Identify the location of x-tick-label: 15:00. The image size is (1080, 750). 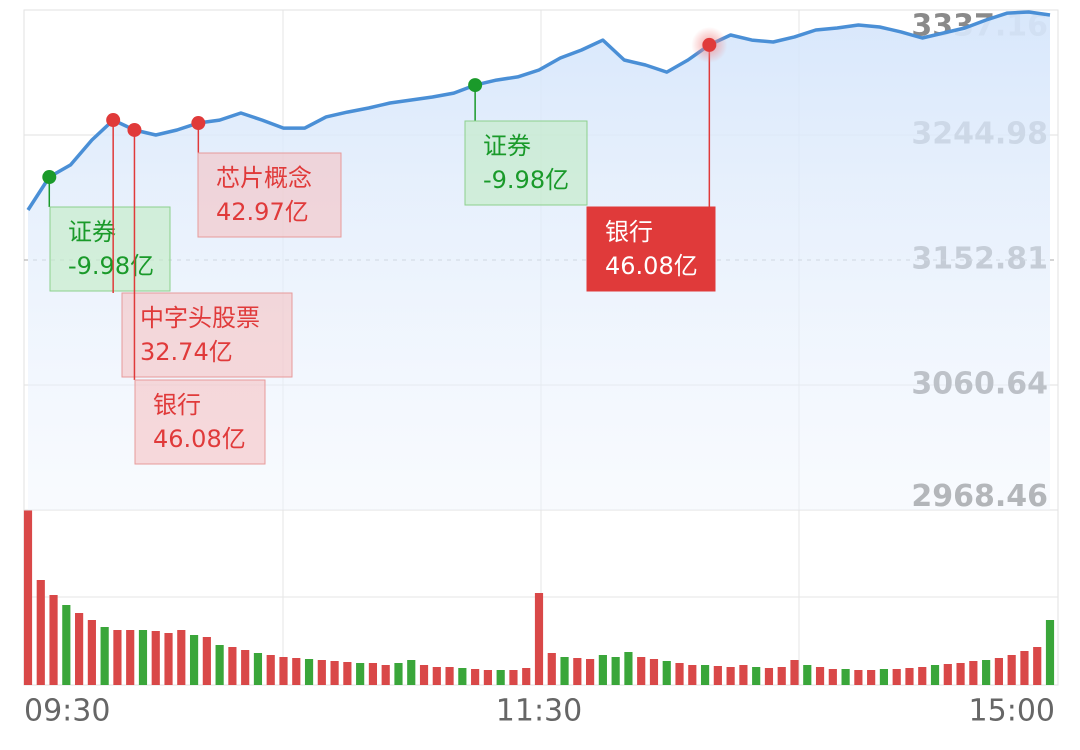
(1012, 711).